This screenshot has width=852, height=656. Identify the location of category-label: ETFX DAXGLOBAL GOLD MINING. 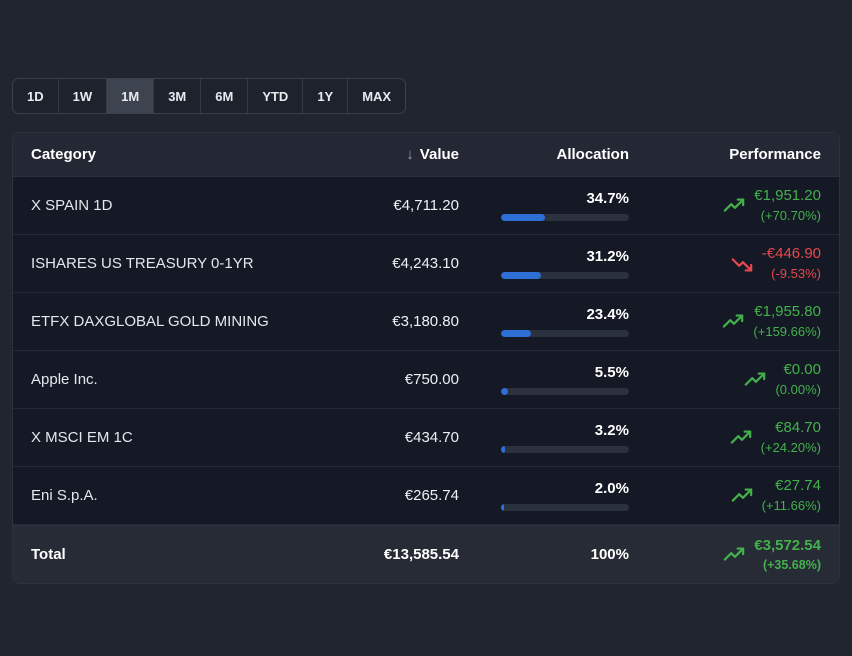
(150, 321).